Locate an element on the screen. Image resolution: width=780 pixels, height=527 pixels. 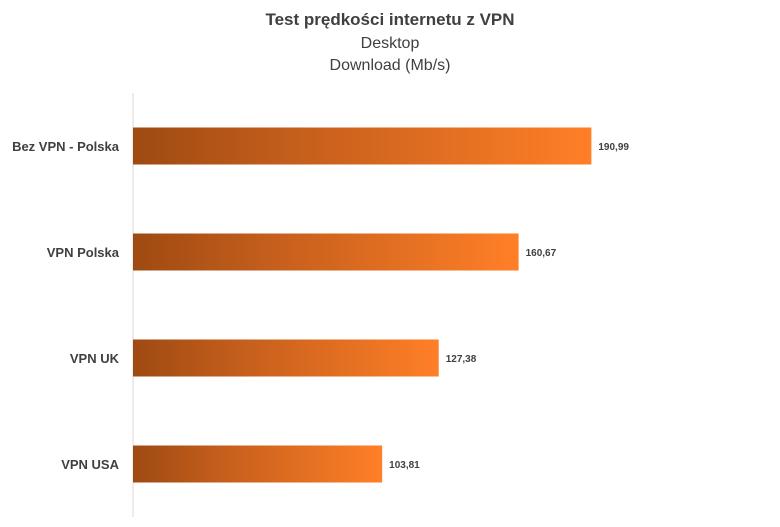
chart-subtitle: Desktop is located at coordinates (390, 43).